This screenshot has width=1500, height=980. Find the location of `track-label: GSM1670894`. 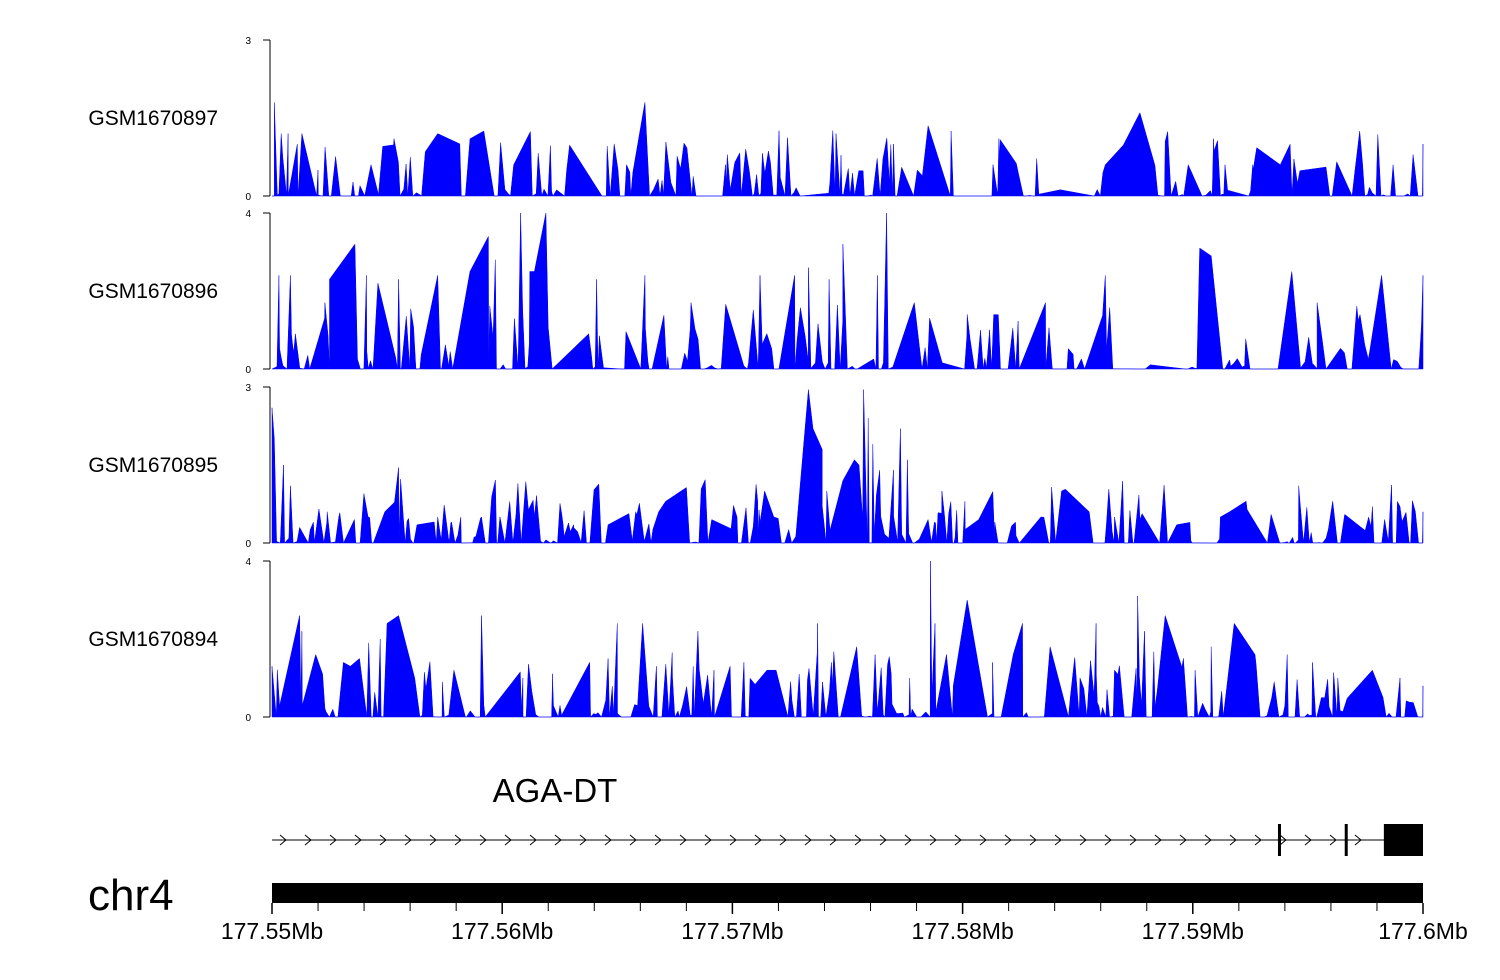

track-label: GSM1670894 is located at coordinates (153, 639).